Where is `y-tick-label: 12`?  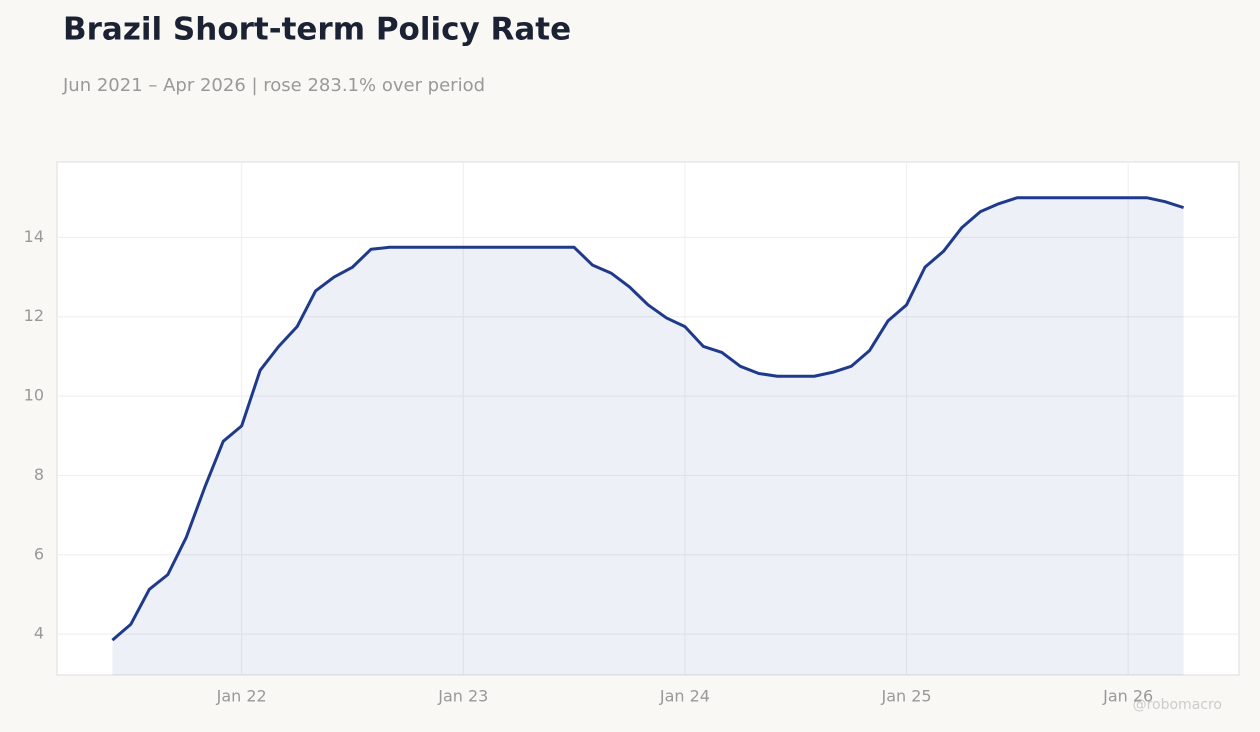
y-tick-label: 12 is located at coordinates (34, 315).